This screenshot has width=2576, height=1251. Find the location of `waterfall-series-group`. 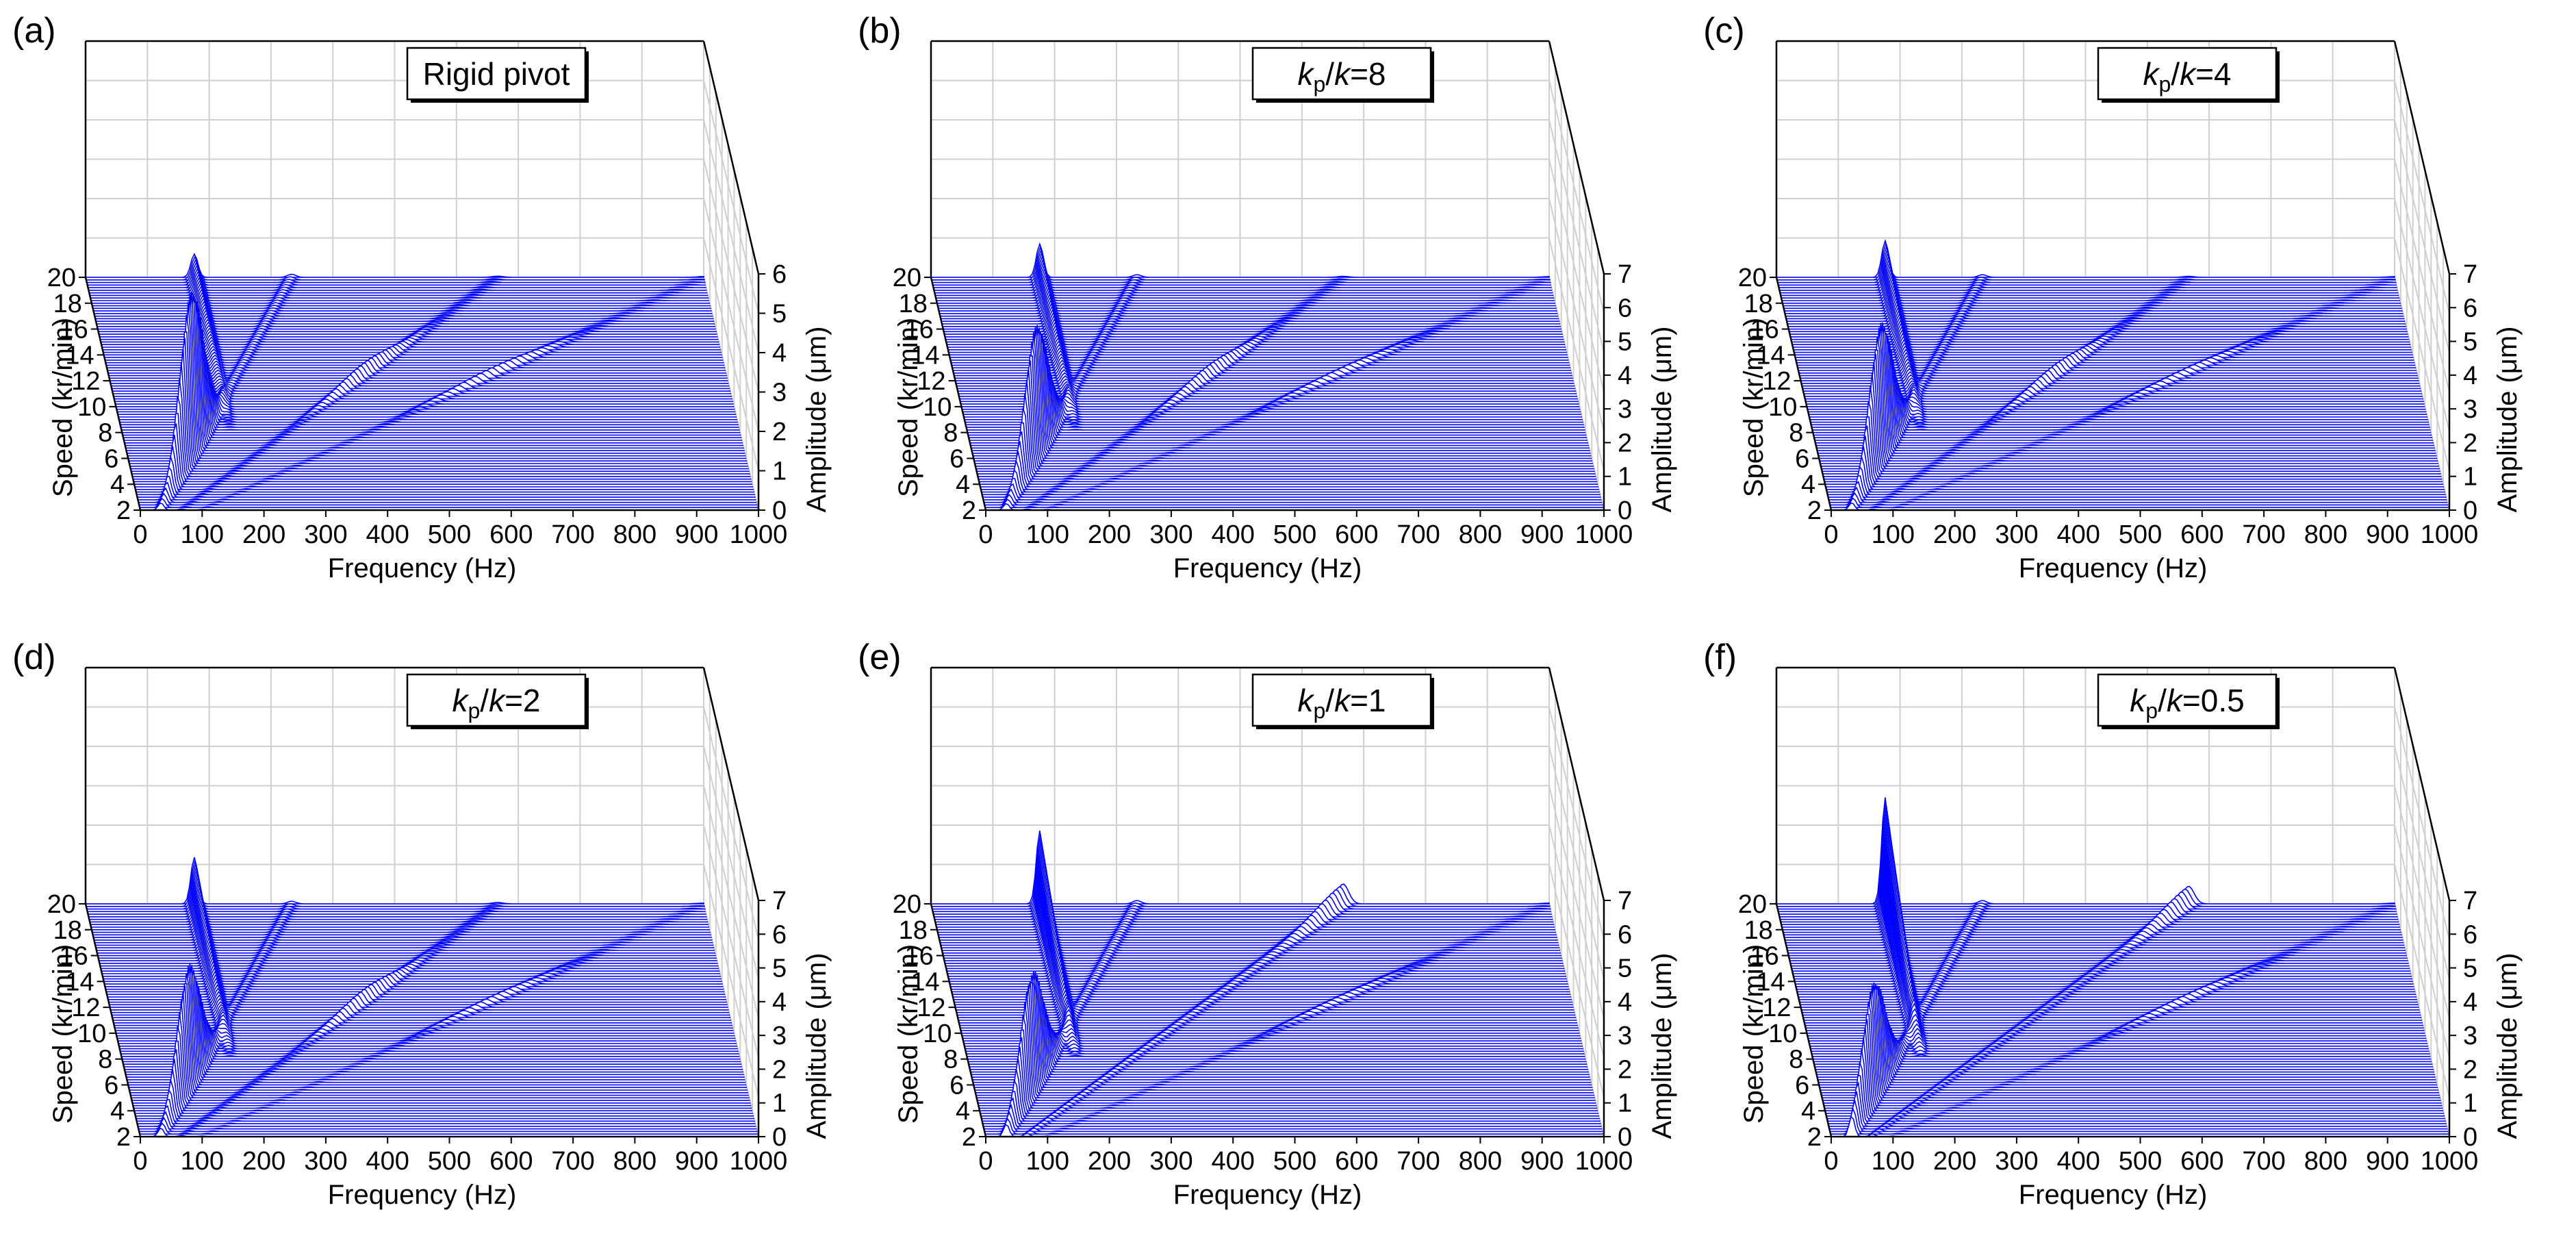

waterfall-series-group is located at coordinates (2112, 967).